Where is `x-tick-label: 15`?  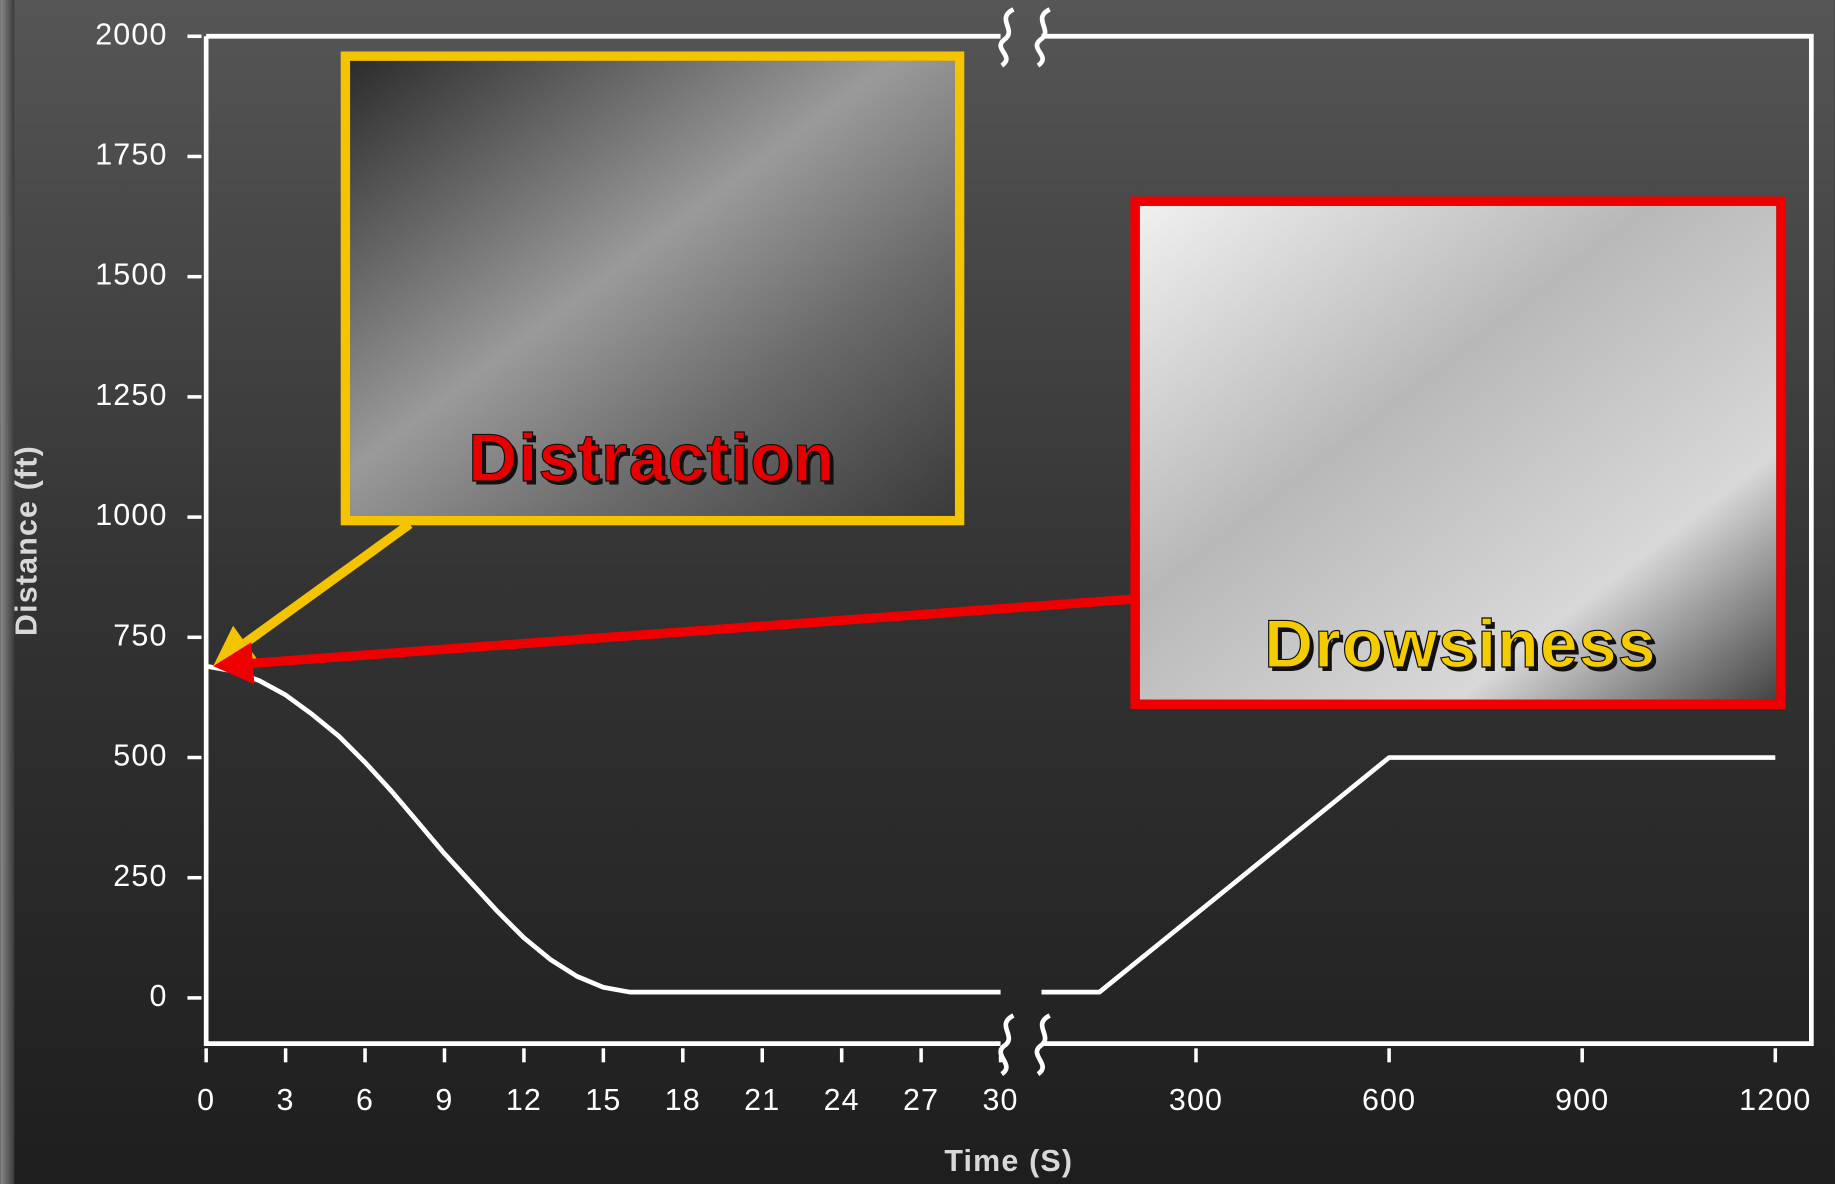
x-tick-label: 15 is located at coordinates (603, 1100).